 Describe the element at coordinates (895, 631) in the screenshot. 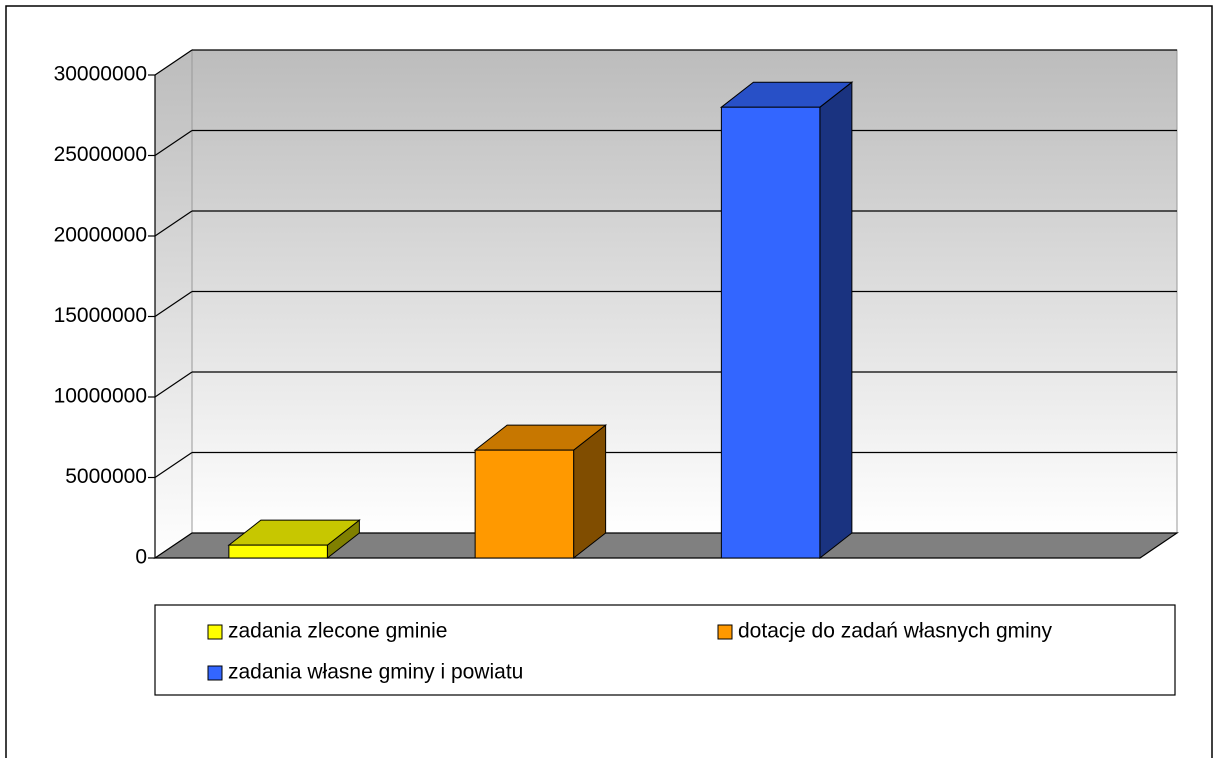

I see `legend-label: dotacje do zadań własnych gminy` at that location.